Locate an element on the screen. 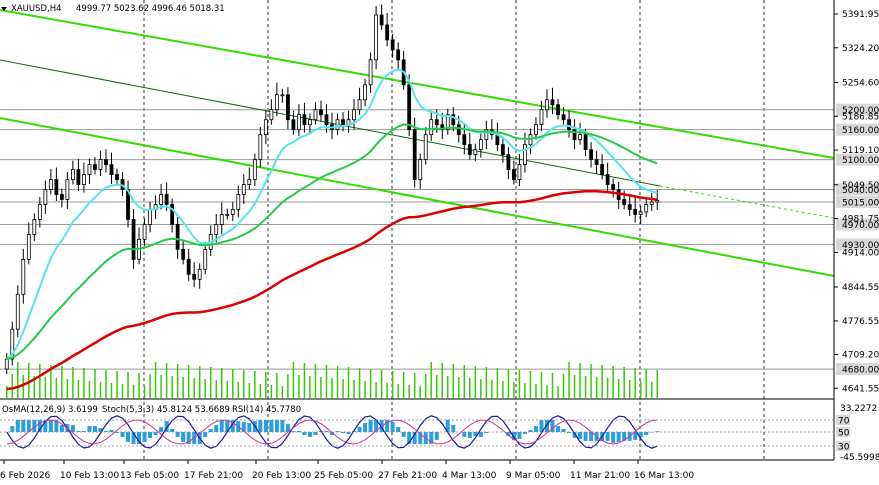 This screenshot has width=879, height=485. price-tick-label: 5186.85 is located at coordinates (860, 117).